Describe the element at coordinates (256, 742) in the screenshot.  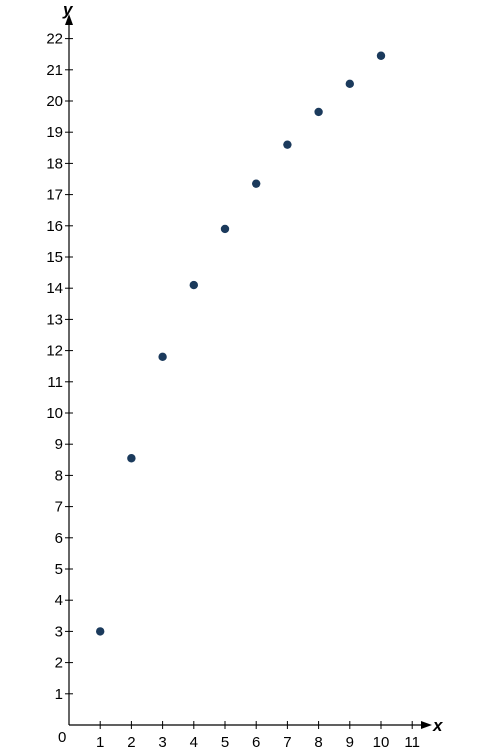
I see `x-tick-label: 6` at that location.